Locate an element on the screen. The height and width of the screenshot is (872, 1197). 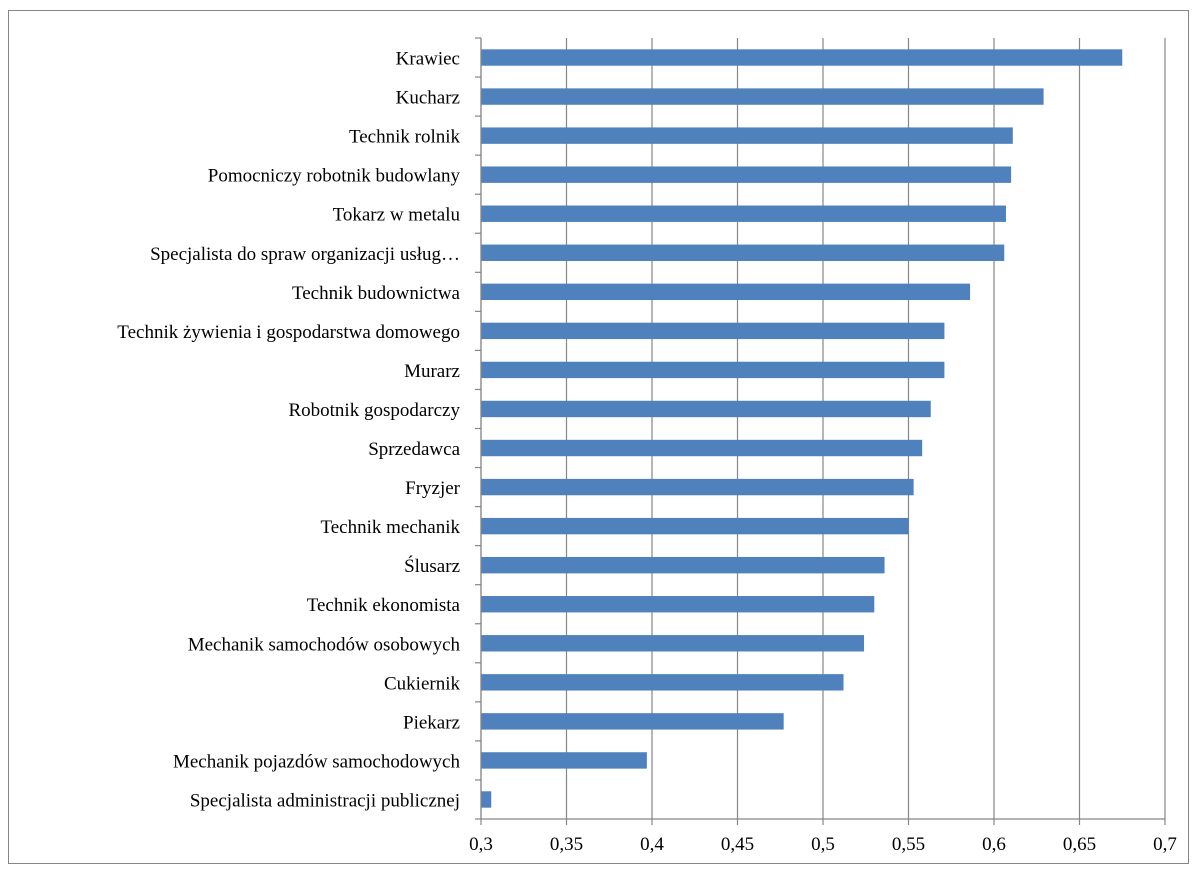
category-label: Technik budownictwa is located at coordinates (376, 293).